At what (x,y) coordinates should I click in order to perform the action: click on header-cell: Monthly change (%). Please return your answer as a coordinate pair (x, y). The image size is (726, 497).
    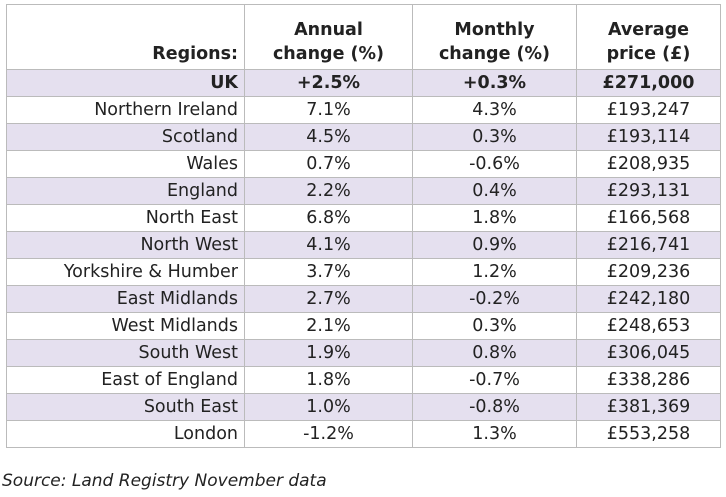
    Looking at the image, I should click on (494, 37).